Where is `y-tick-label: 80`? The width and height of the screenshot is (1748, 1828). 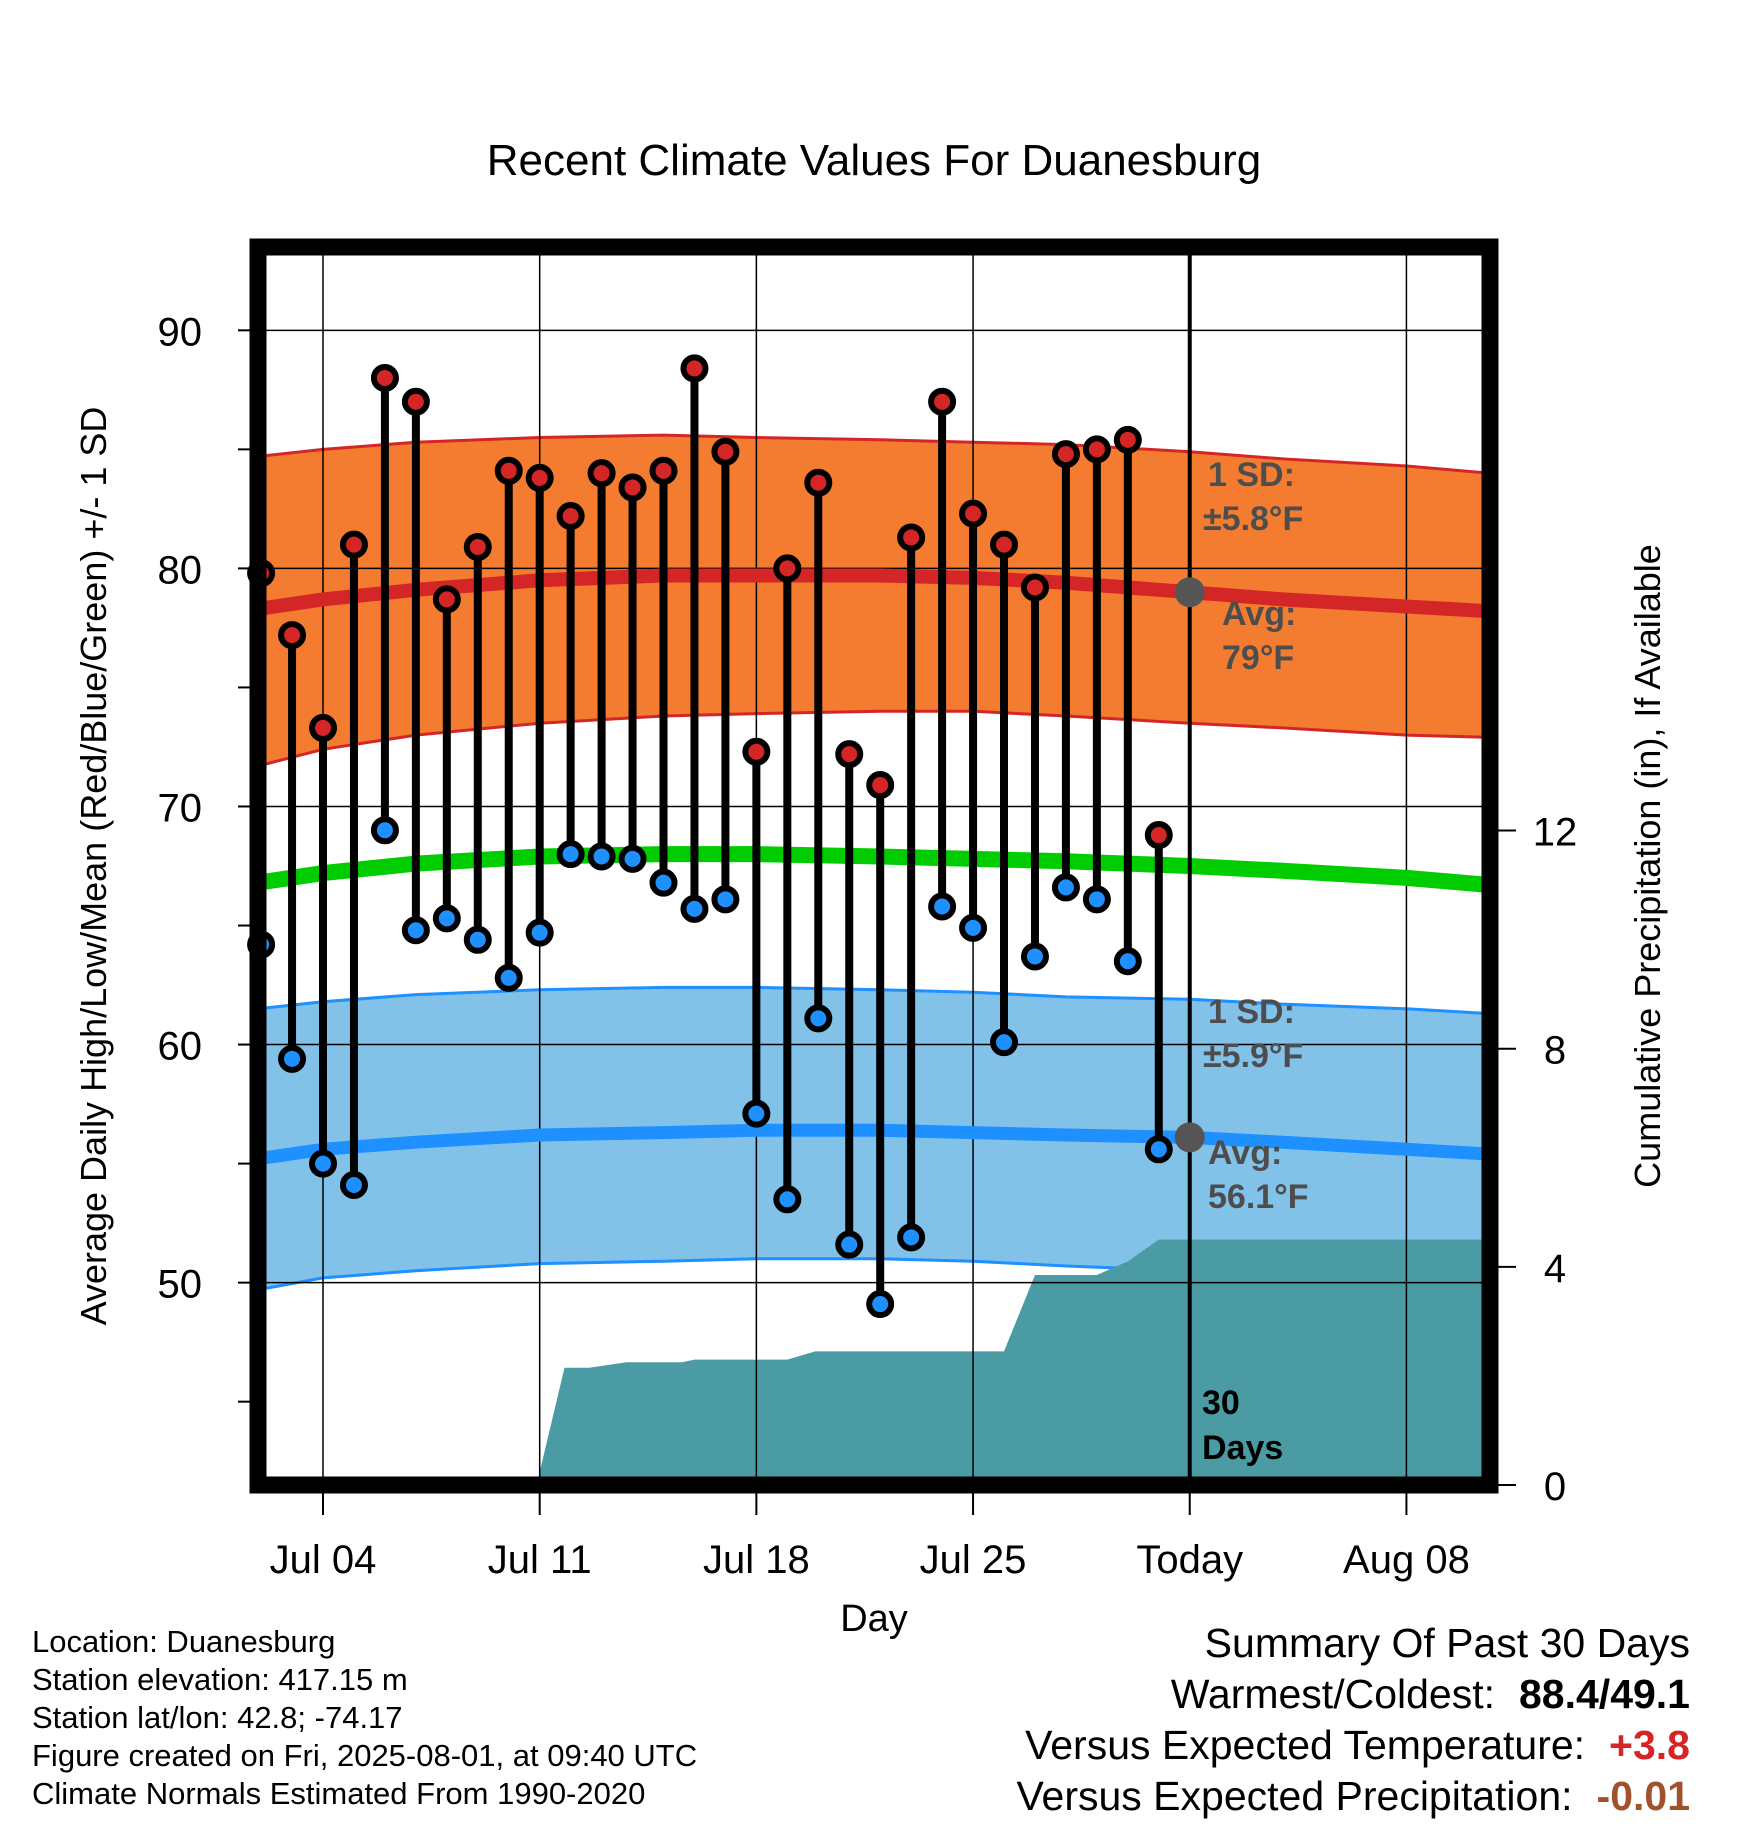 y-tick-label: 80 is located at coordinates (180, 570).